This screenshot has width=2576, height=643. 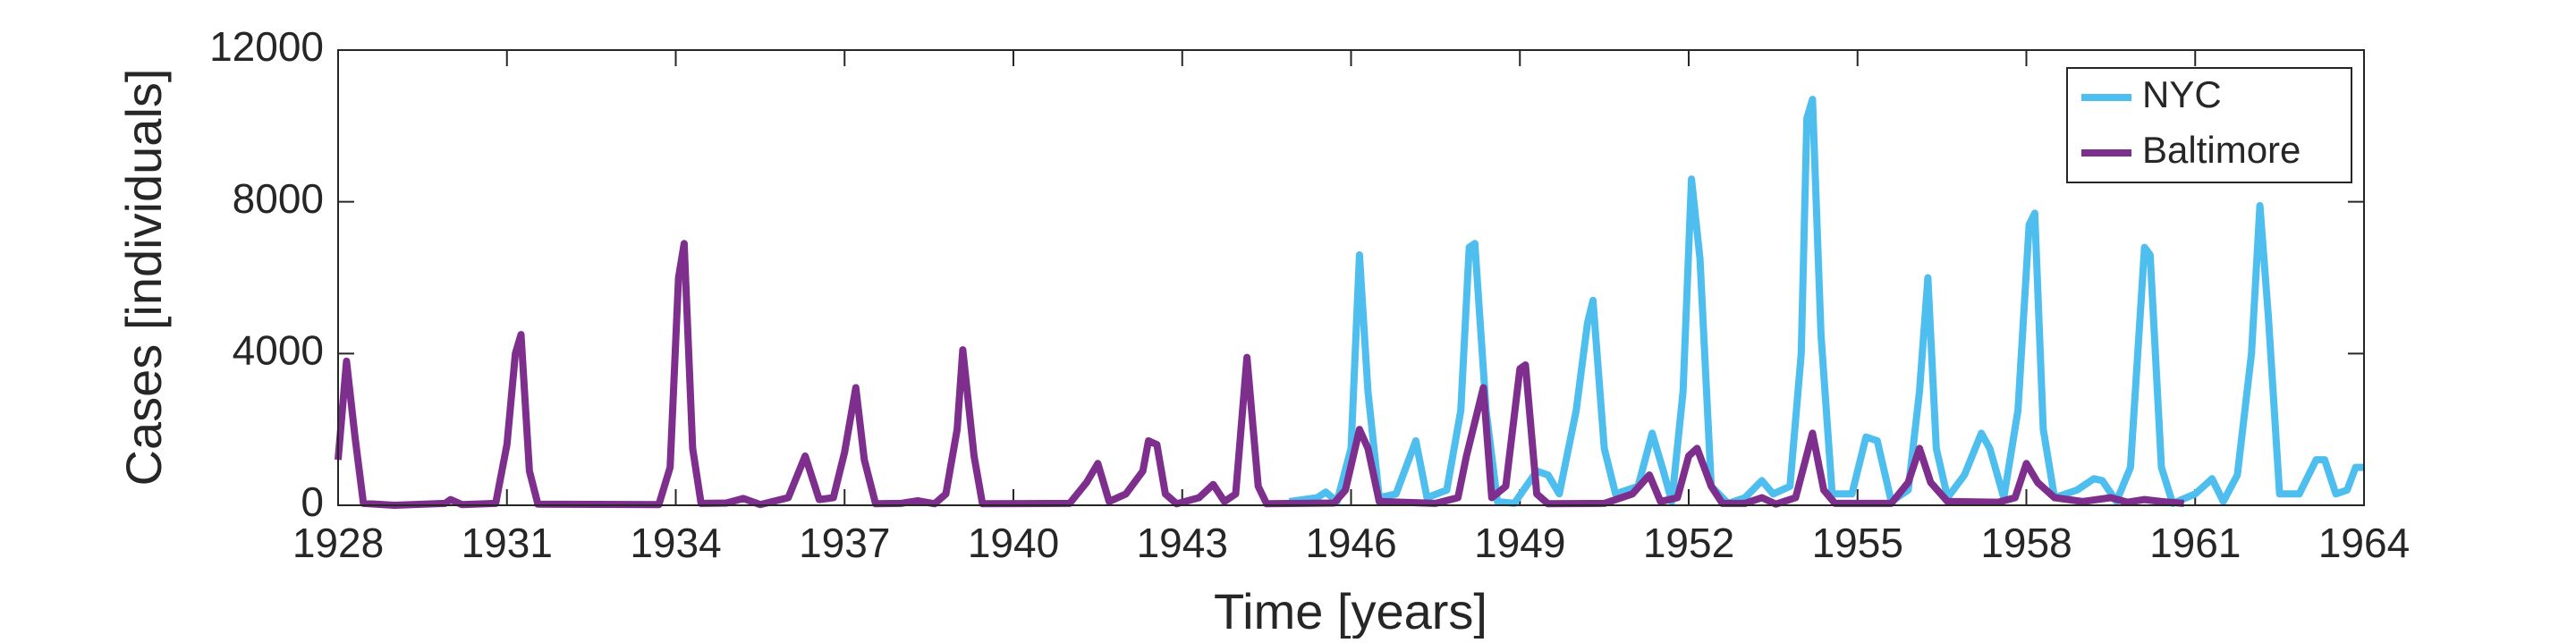 I want to click on x-tick-label: 1964, so click(x=2364, y=543).